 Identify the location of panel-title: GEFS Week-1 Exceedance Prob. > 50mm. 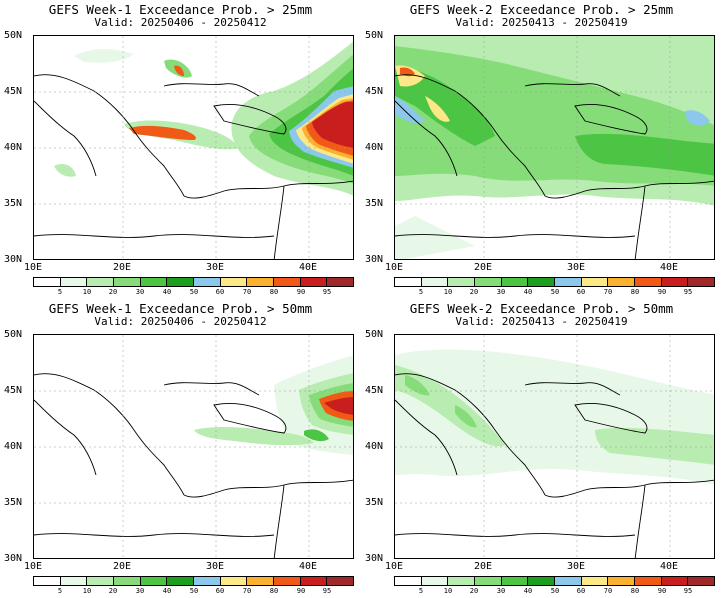
(180, 308).